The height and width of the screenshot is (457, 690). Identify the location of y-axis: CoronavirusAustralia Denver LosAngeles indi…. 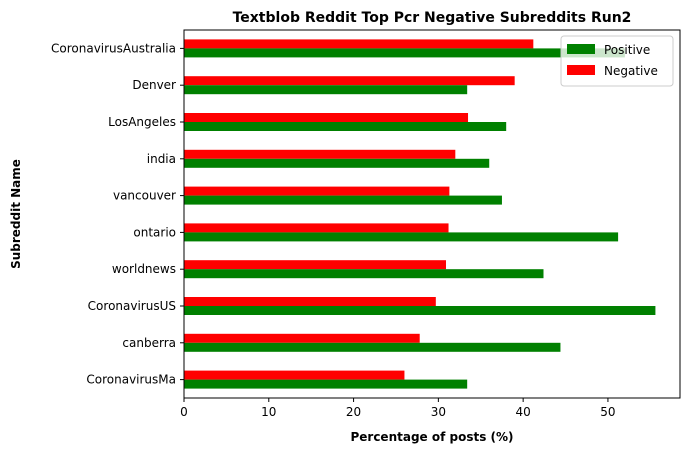
(117, 214).